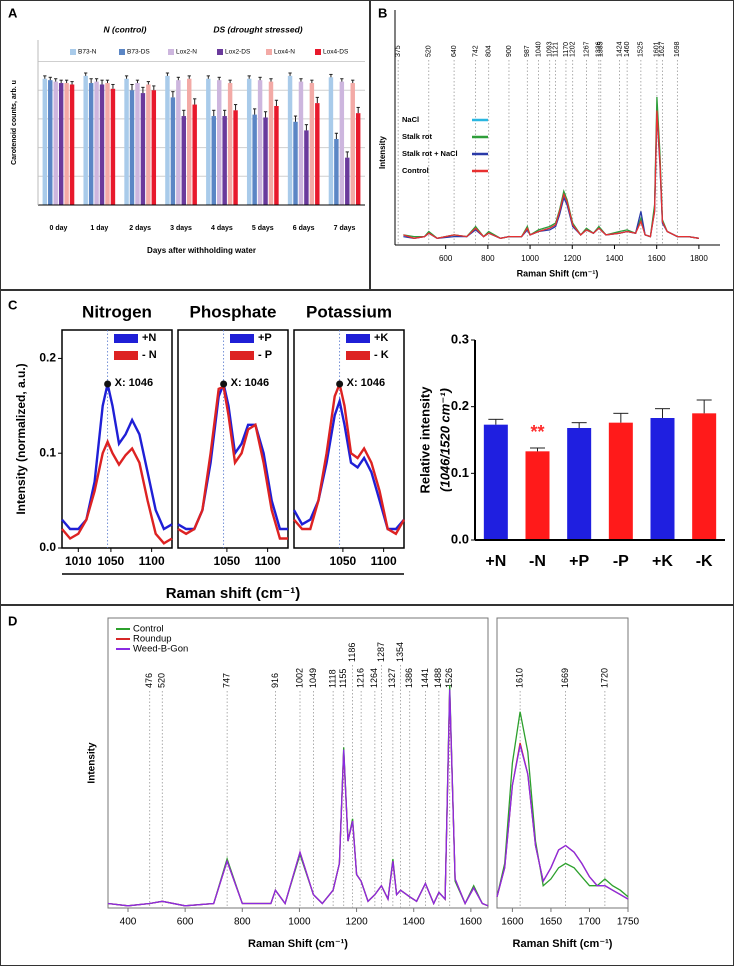 This screenshot has height=966, width=734. What do you see at coordinates (662, 561) in the screenshot?
I see `x-tick-label: +K` at bounding box center [662, 561].